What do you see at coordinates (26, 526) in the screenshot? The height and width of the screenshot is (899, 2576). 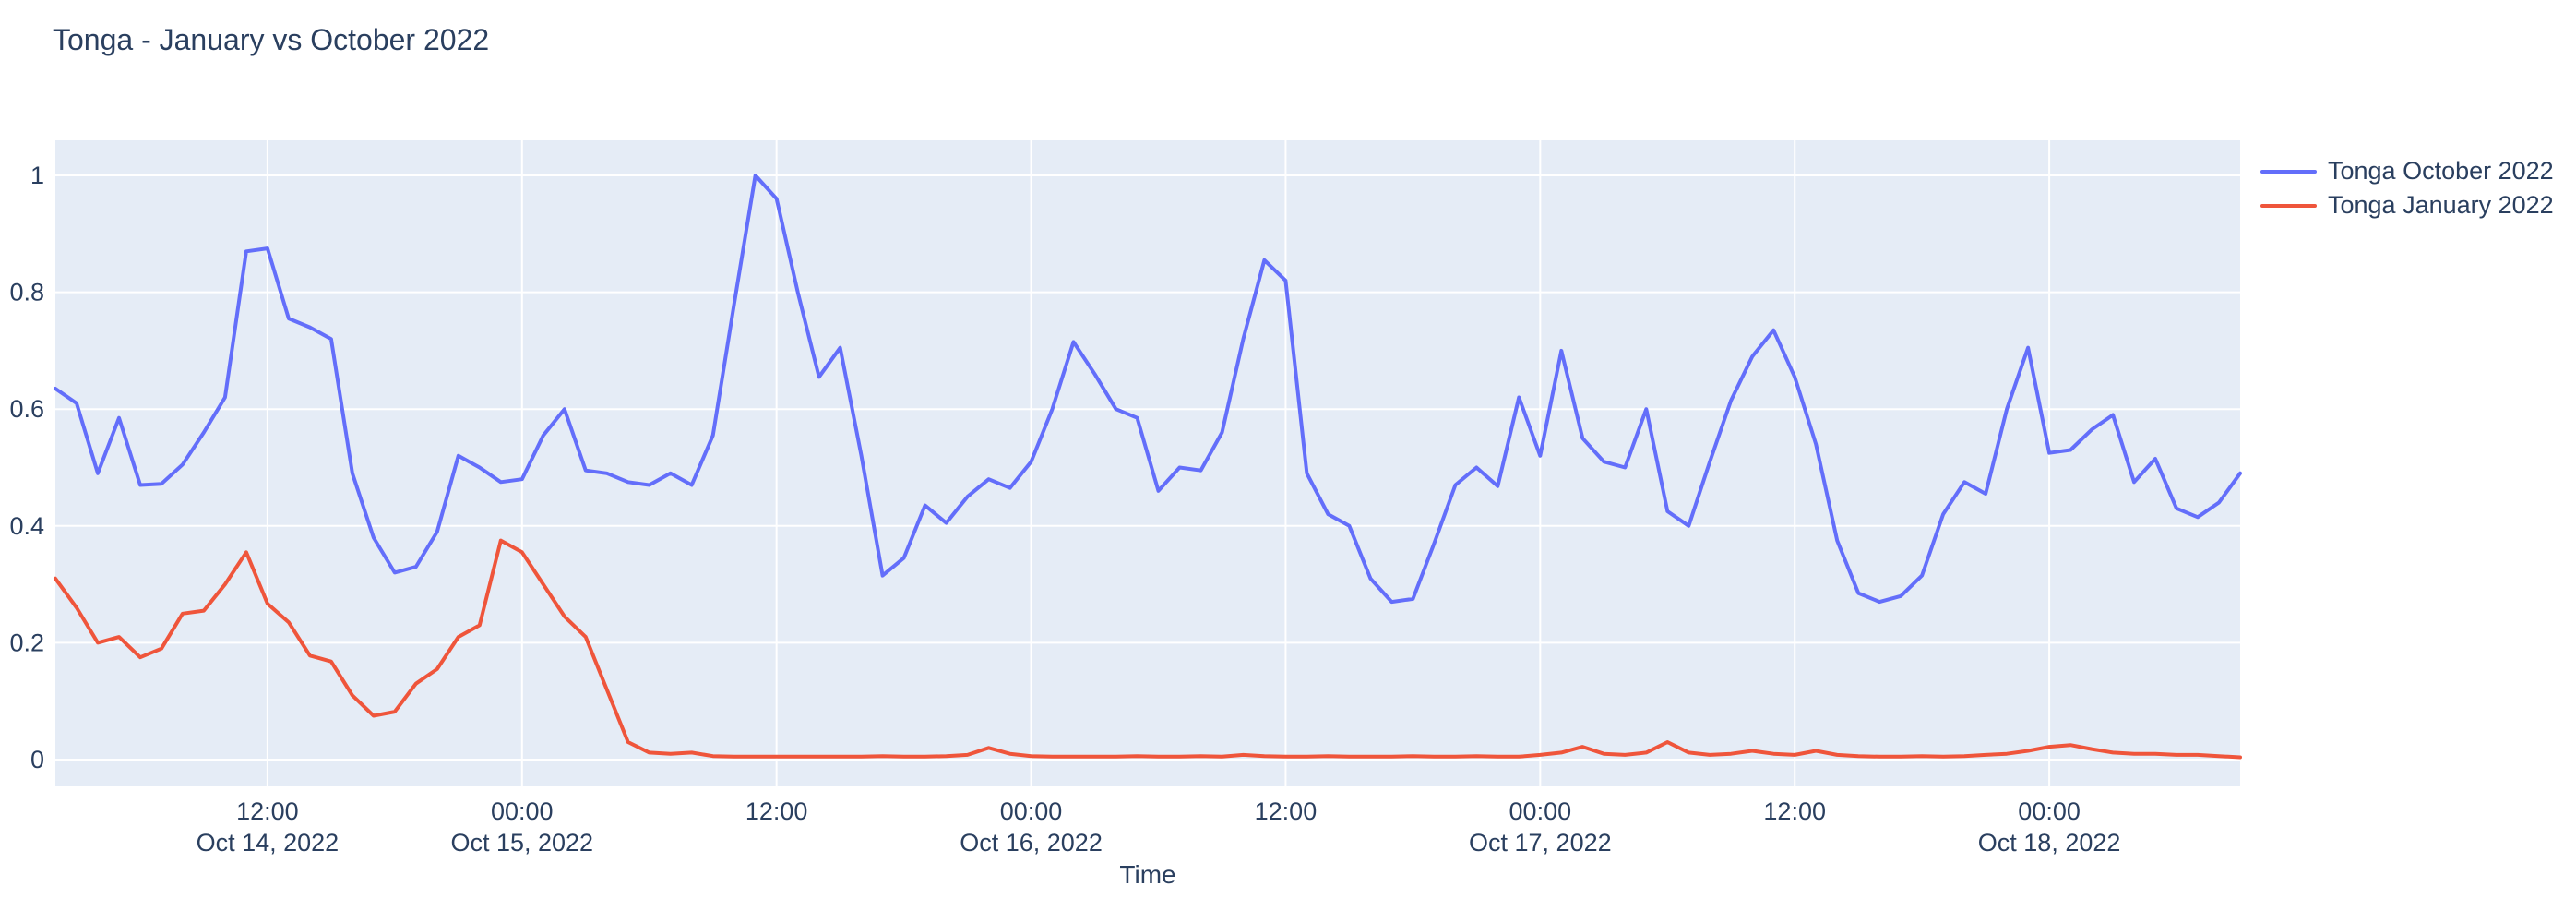 I see `y-tick-label: 0.4` at bounding box center [26, 526].